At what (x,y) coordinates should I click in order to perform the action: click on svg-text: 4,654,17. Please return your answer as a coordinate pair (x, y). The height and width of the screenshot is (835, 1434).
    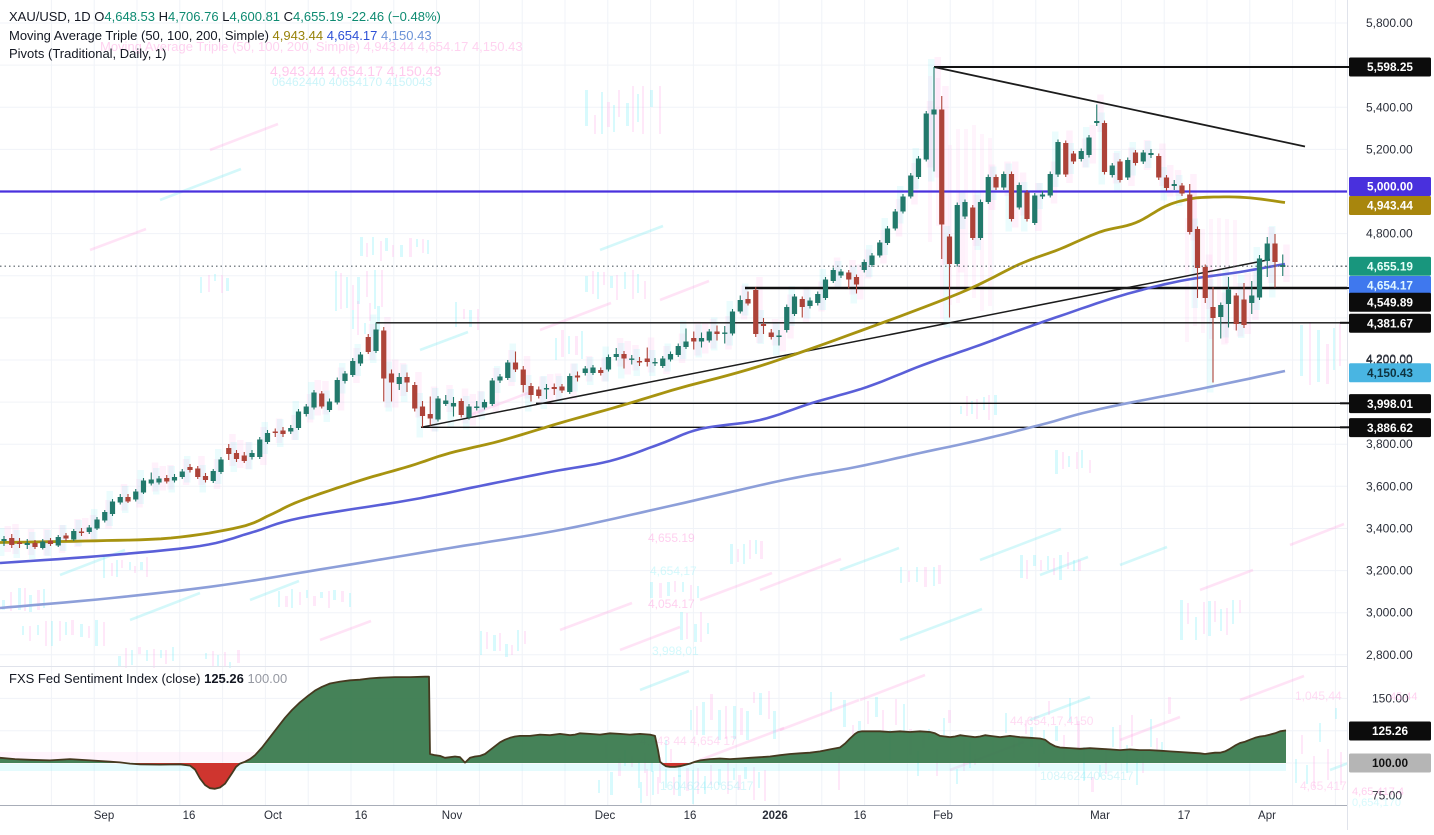
    Looking at the image, I should click on (673, 571).